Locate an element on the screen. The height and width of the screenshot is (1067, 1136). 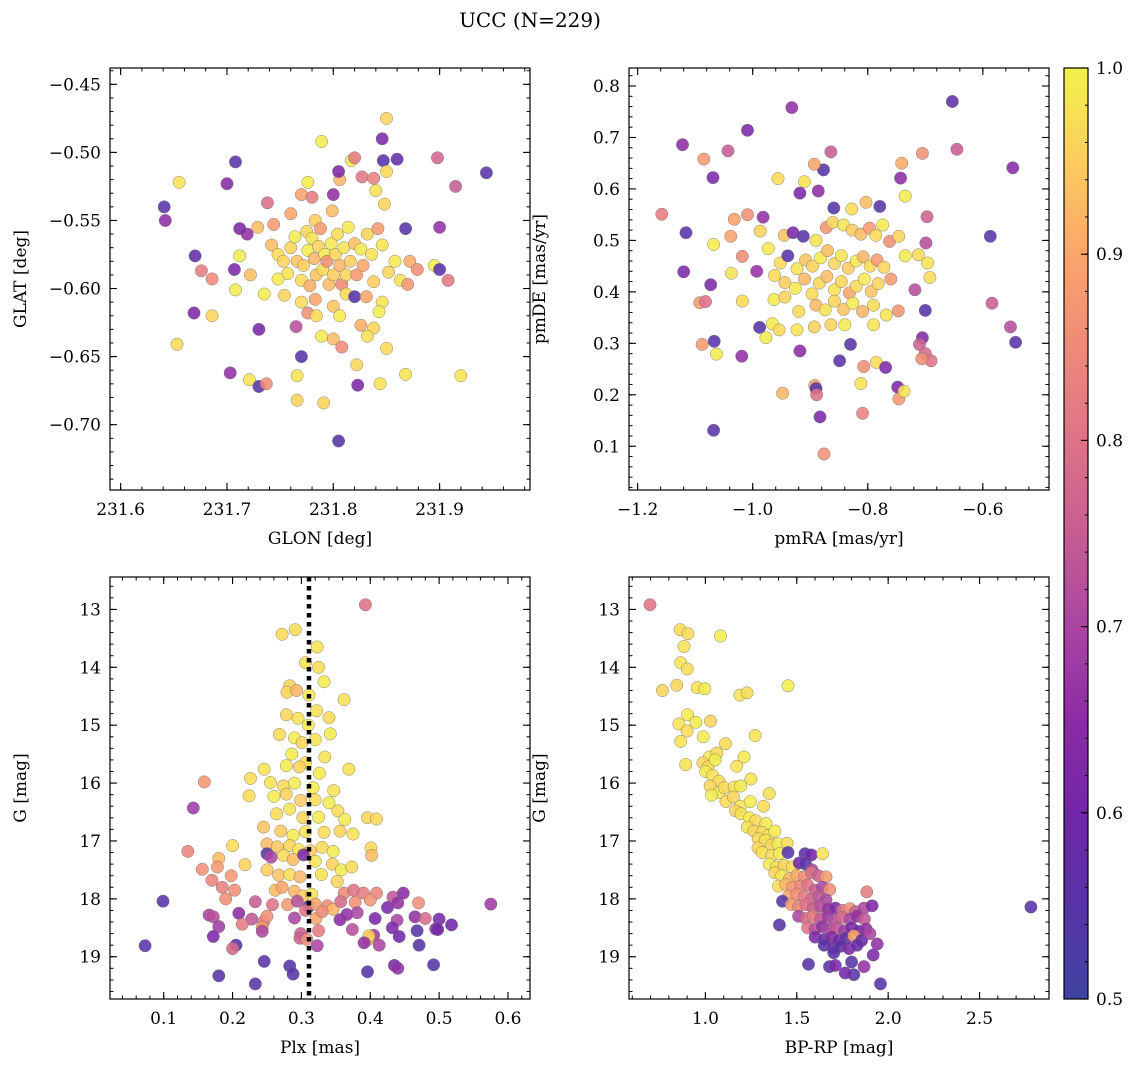
scatter-points is located at coordinates (325, 280).